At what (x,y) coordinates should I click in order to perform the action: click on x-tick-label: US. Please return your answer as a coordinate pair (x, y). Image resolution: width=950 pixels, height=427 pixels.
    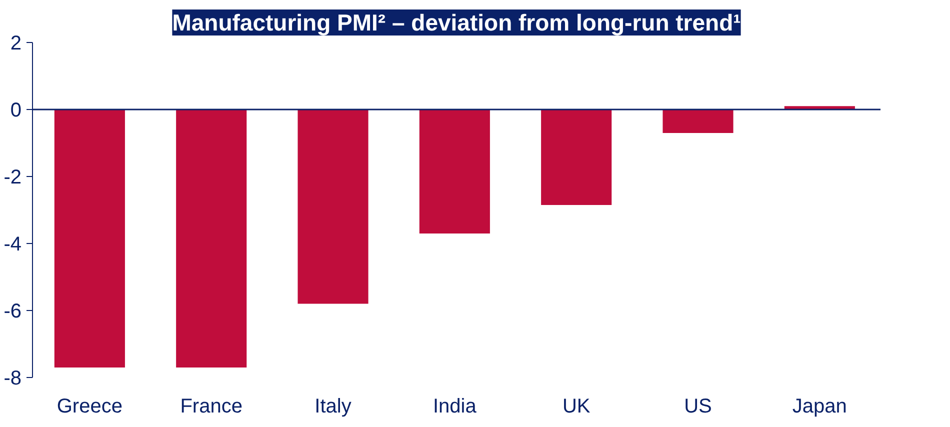
    Looking at the image, I should click on (698, 407).